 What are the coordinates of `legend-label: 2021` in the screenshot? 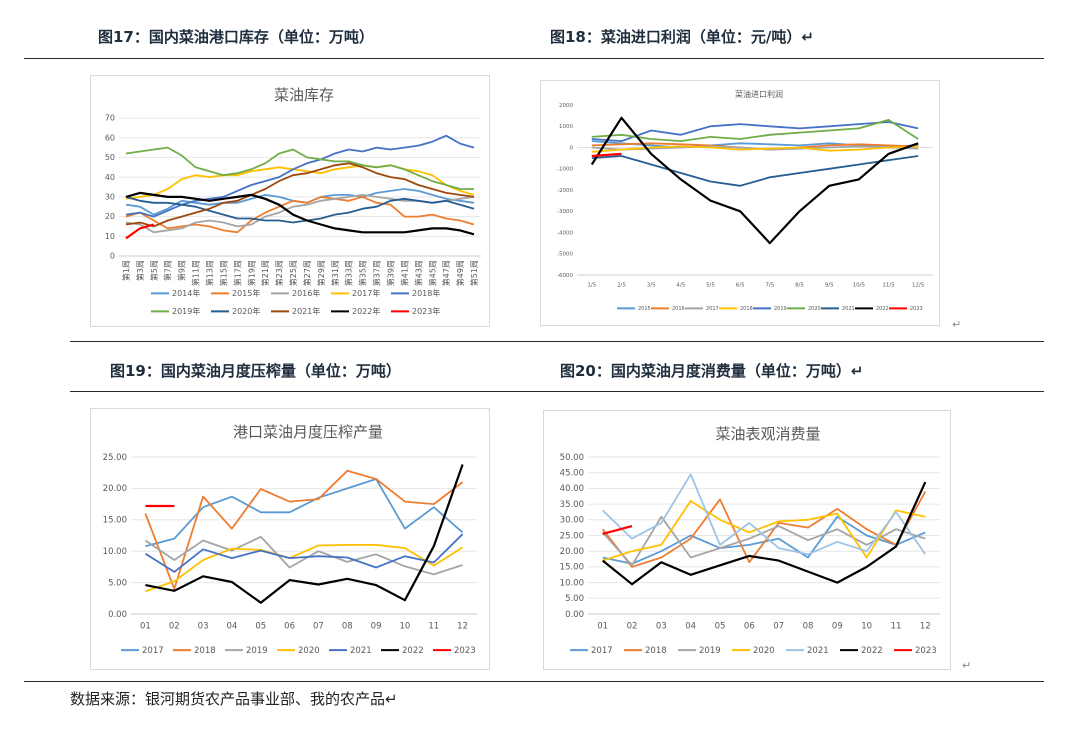 It's located at (848, 309).